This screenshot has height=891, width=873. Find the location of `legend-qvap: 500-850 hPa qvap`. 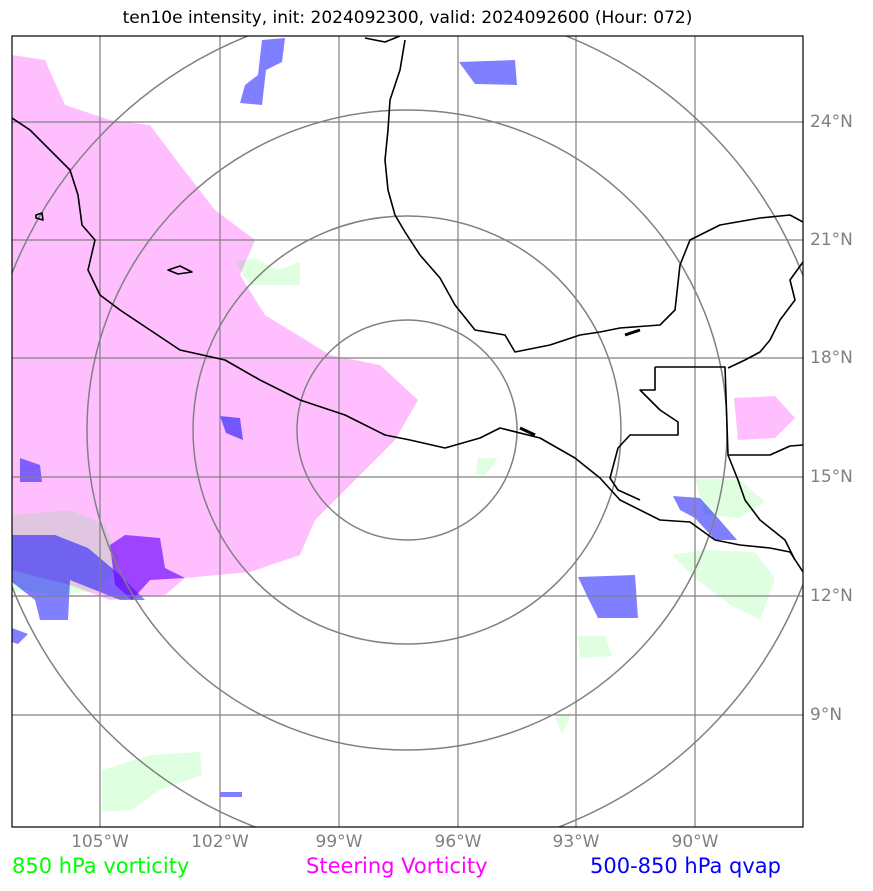

legend-qvap: 500-850 hPa qvap is located at coordinates (685, 866).